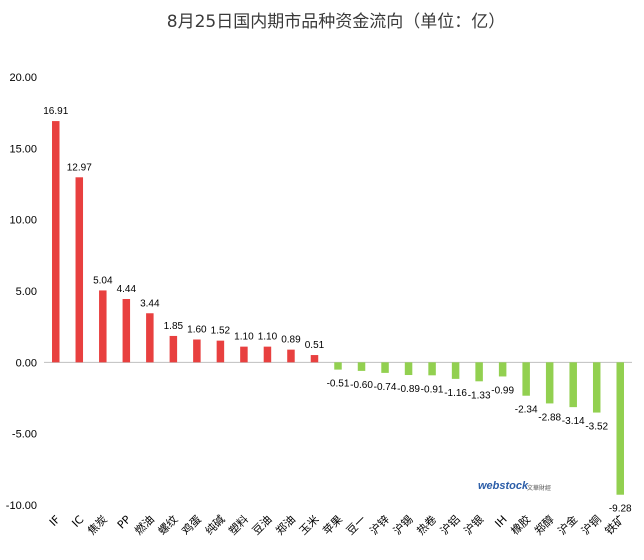  I want to click on x-tick-label: 橡胶, so click(520, 524).